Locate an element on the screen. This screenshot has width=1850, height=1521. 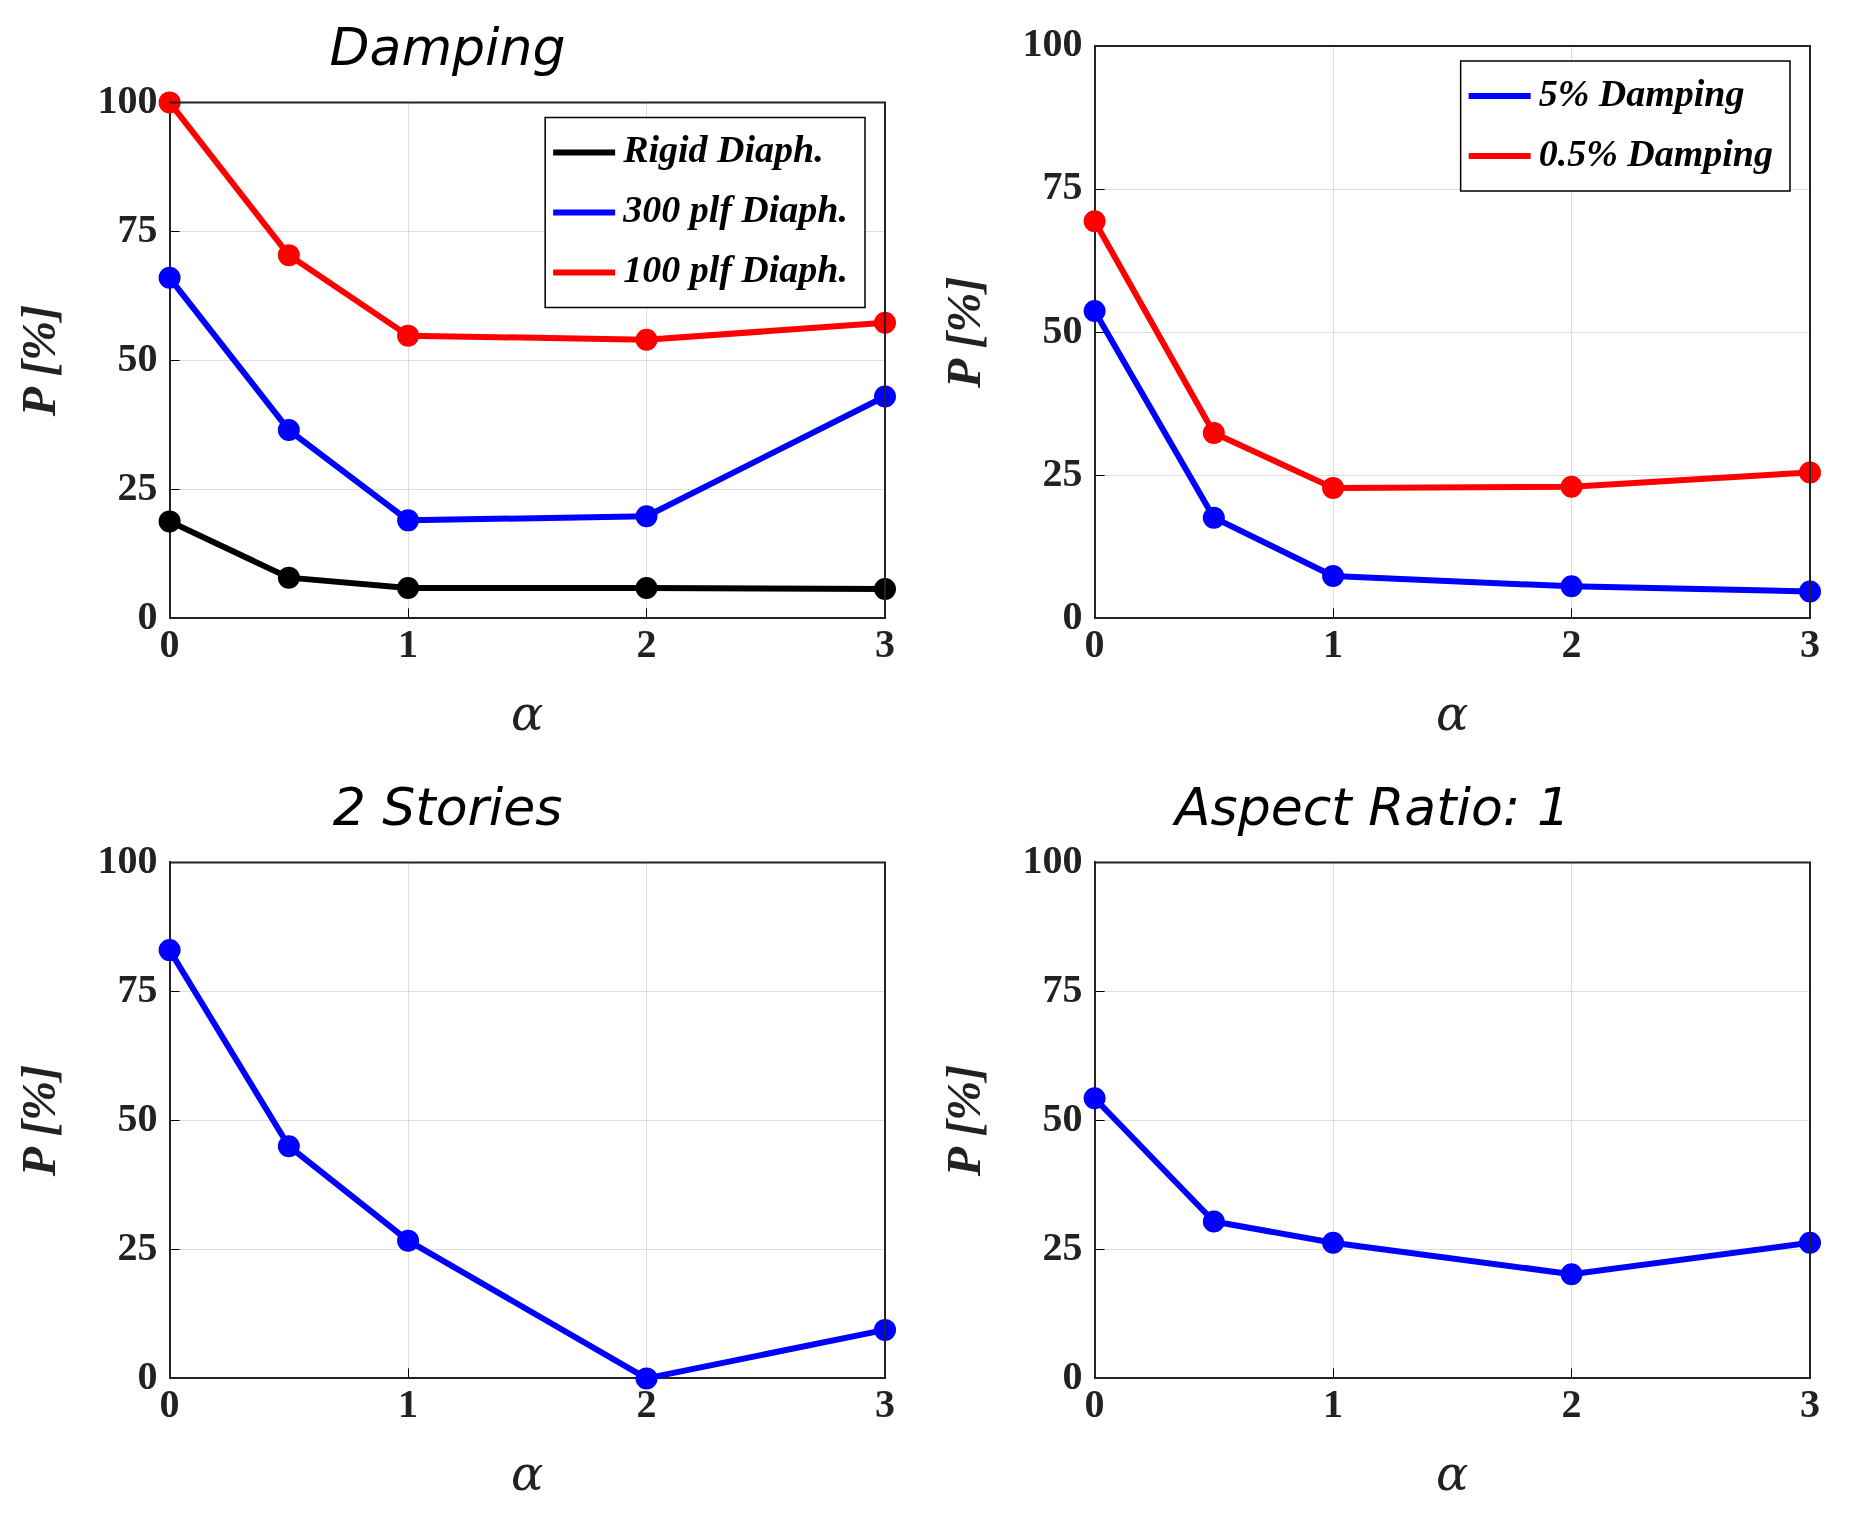
chart-title: Aspect Ratio: 1 is located at coordinates (1371, 806).